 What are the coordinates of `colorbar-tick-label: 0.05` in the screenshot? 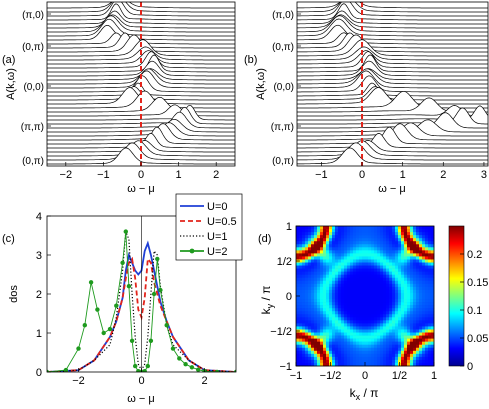 It's located at (477, 339).